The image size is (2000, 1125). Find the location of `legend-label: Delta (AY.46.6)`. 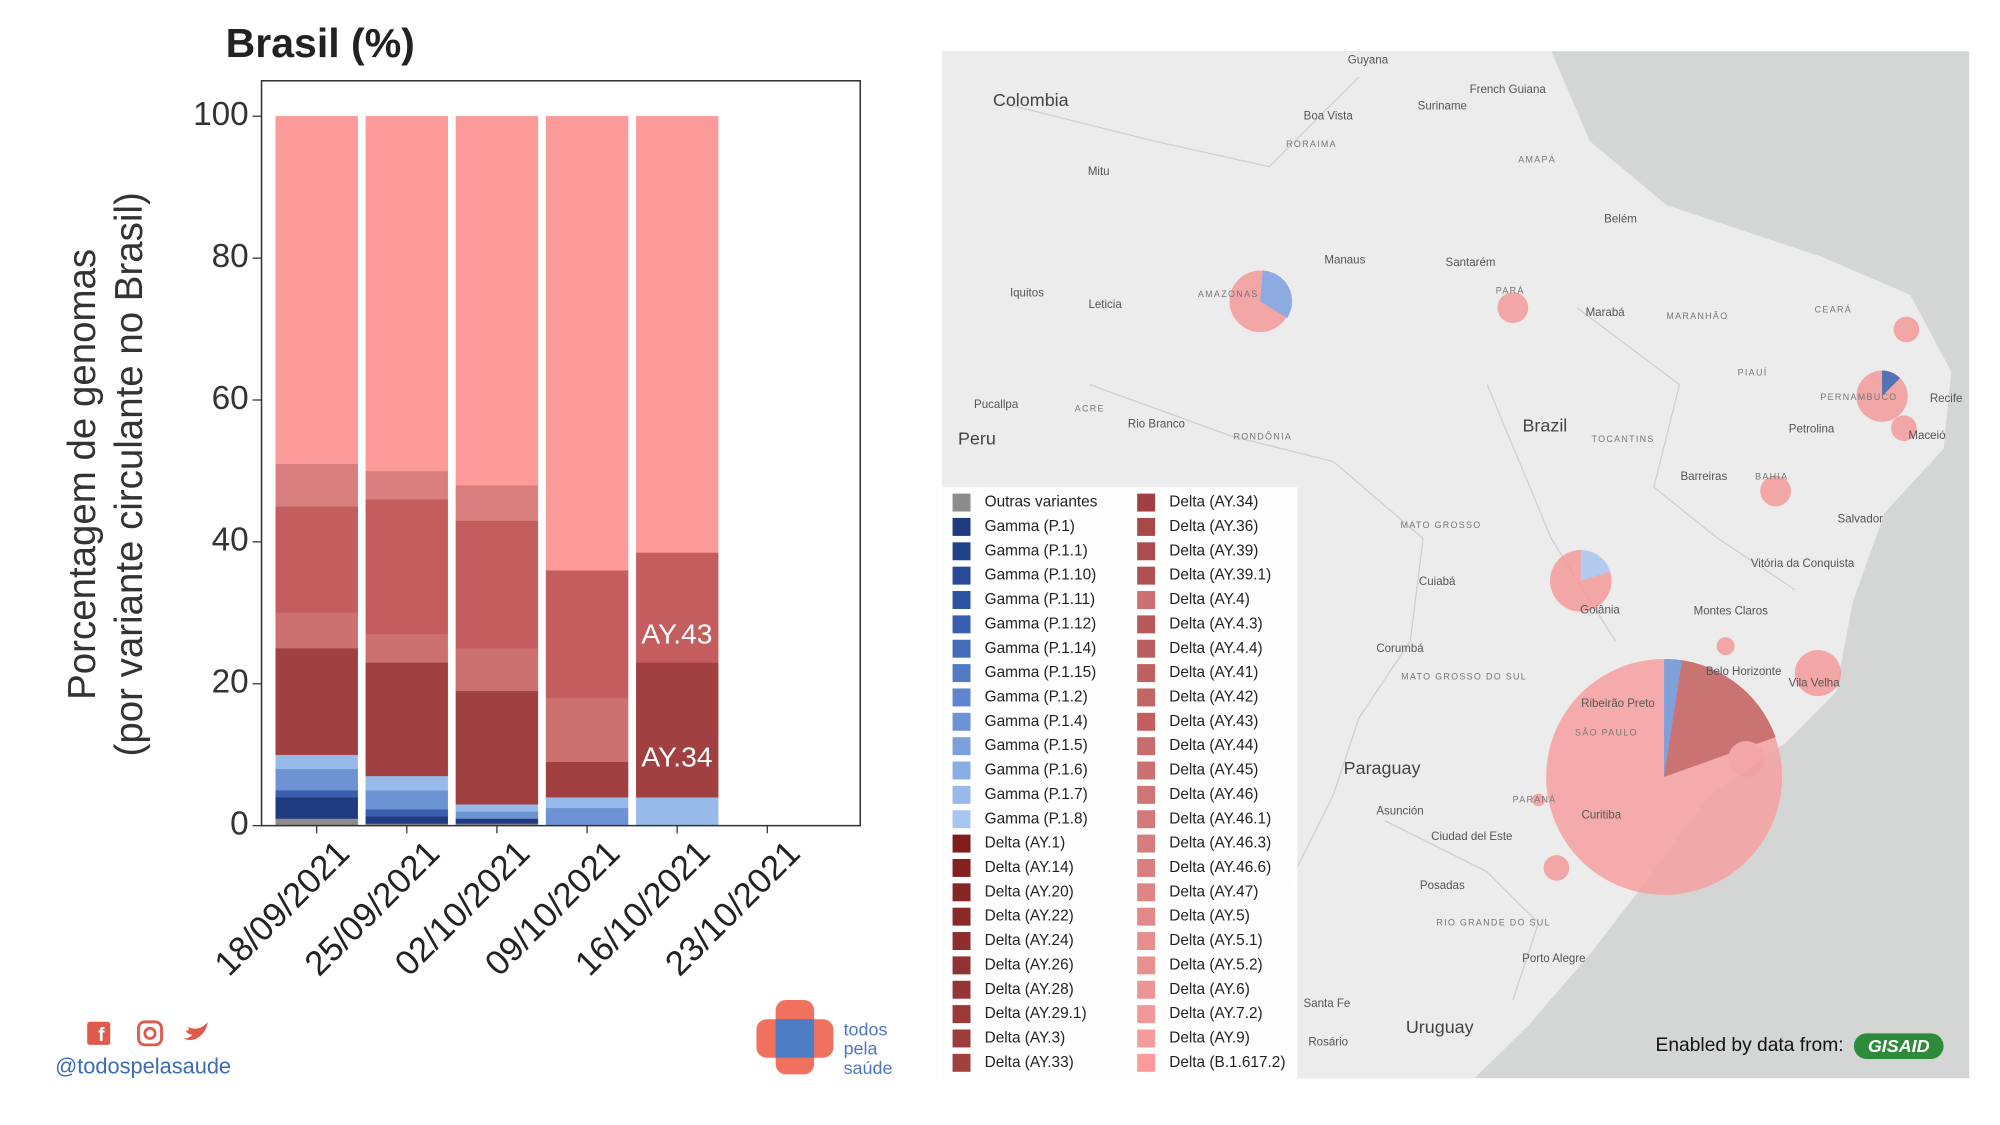

legend-label: Delta (AY.46.6) is located at coordinates (1220, 867).